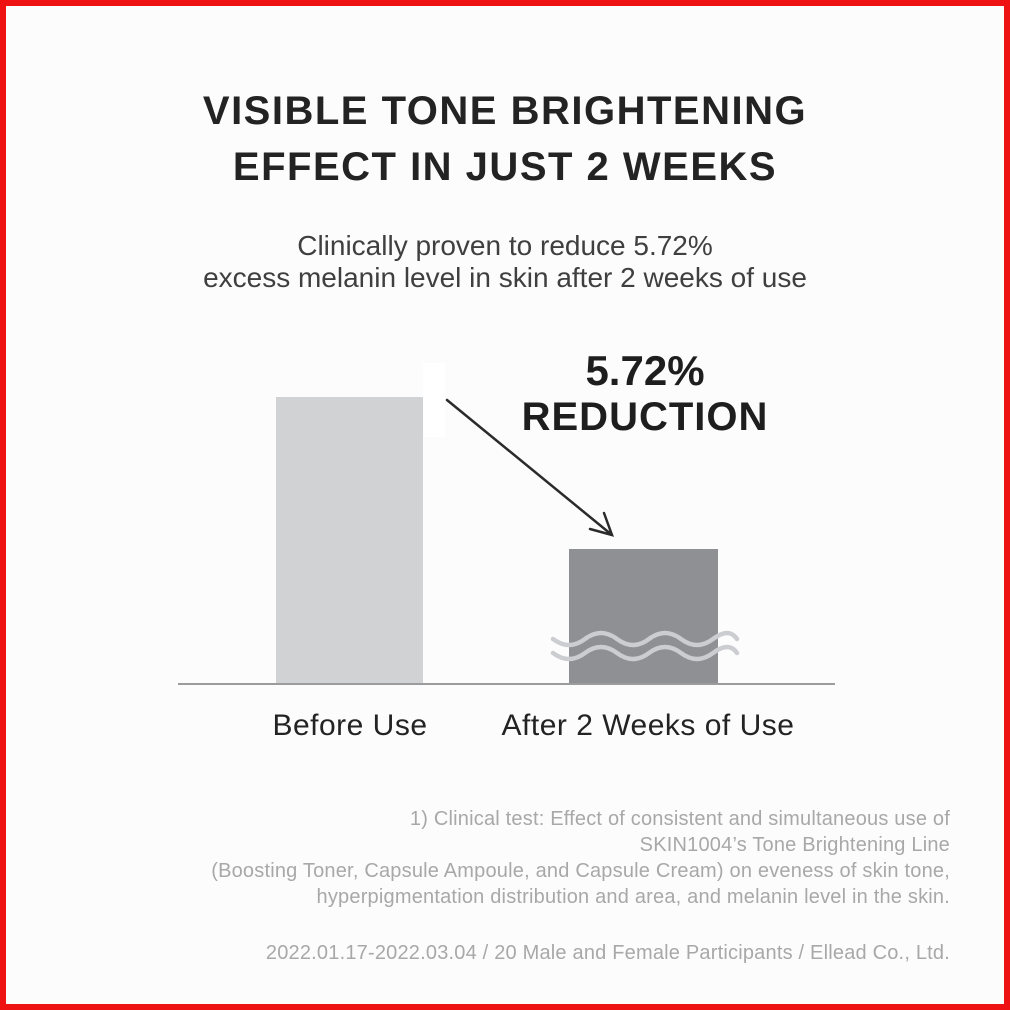 The width and height of the screenshot is (1010, 1010). What do you see at coordinates (349, 540) in the screenshot?
I see `bar-before-use` at bounding box center [349, 540].